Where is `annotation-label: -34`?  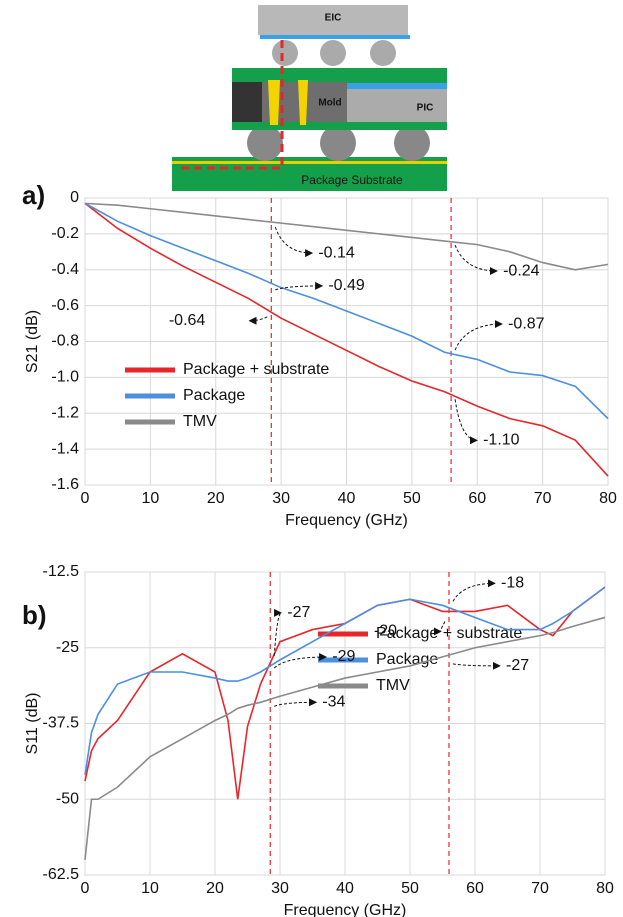
annotation-label: -34 is located at coordinates (333, 702).